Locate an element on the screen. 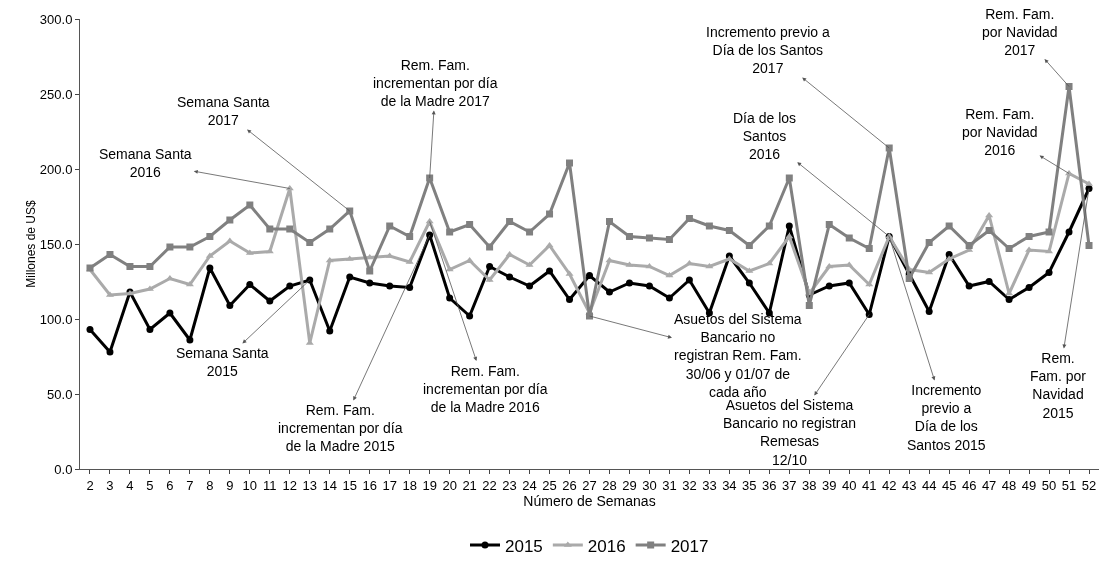 The height and width of the screenshot is (571, 1107). annotation: Asuetos del Sistema Bancario no registran Remesas 12/10 is located at coordinates (790, 432).